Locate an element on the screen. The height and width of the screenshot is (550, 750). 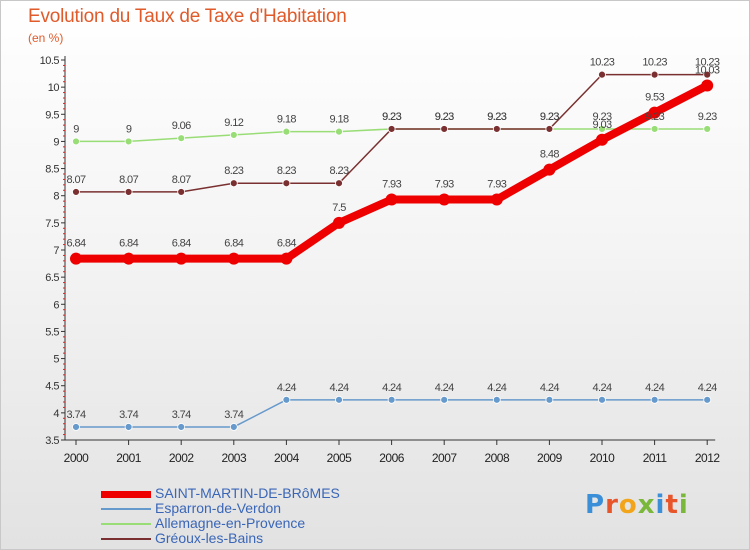
logo-letter: P is located at coordinates (595, 505).